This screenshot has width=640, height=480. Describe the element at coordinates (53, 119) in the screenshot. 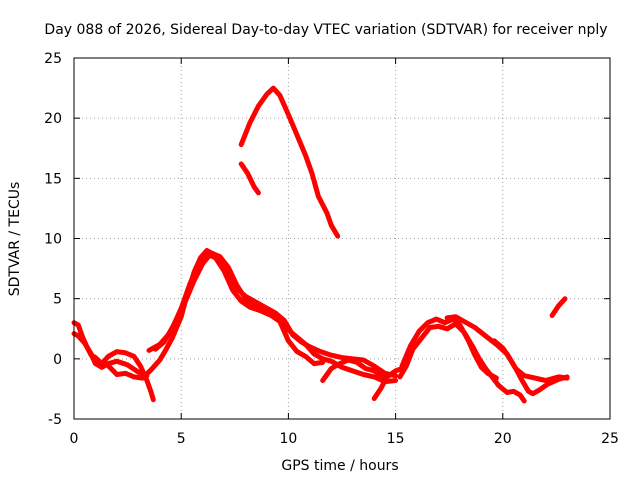

I see `y-tick-label: 20` at that location.